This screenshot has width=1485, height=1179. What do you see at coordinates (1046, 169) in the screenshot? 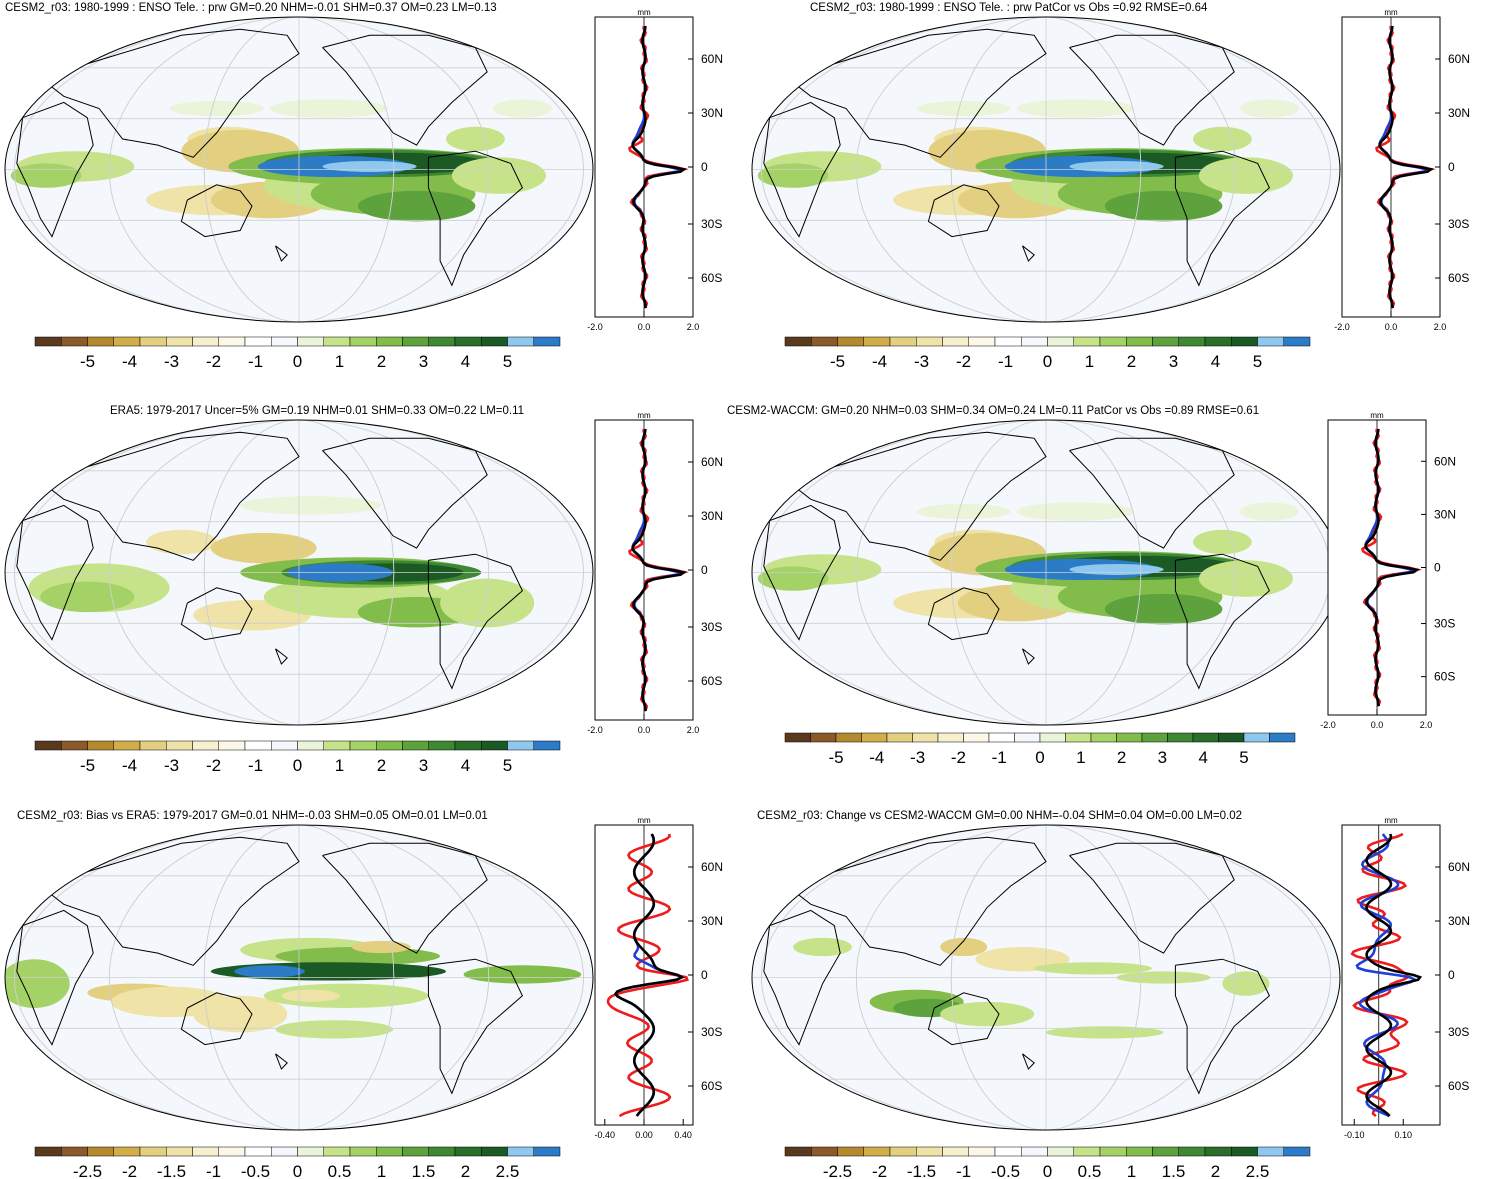
I see `map-border` at bounding box center [1046, 169].